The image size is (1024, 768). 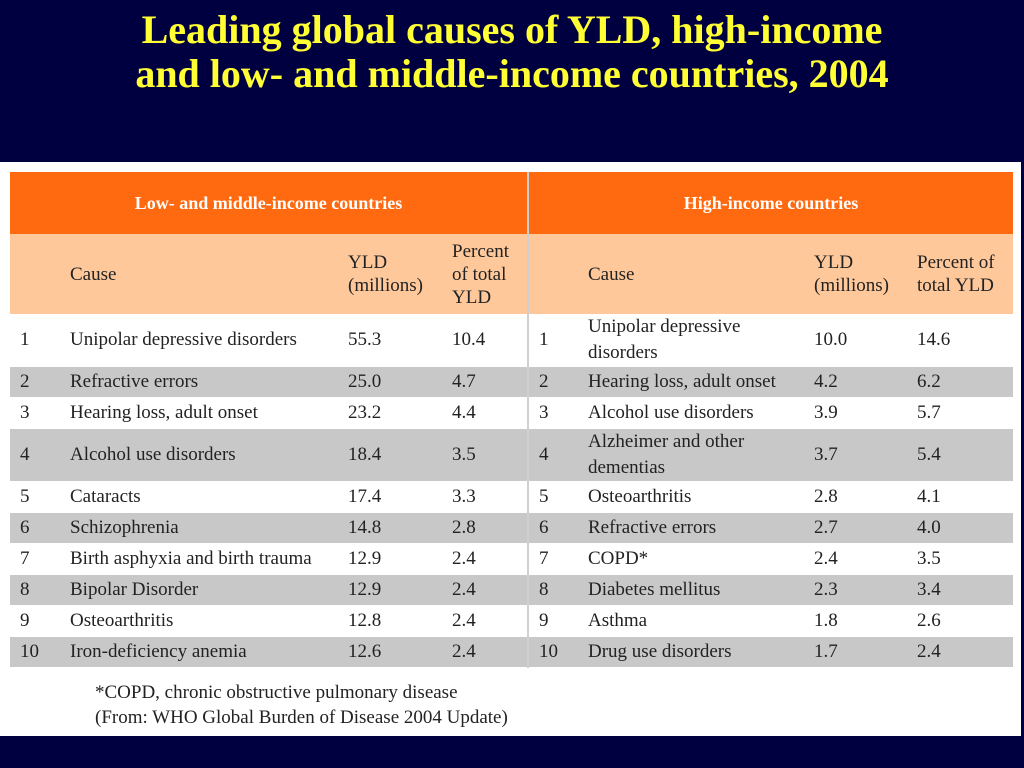 I want to click on header-rank-left, so click(x=35, y=274).